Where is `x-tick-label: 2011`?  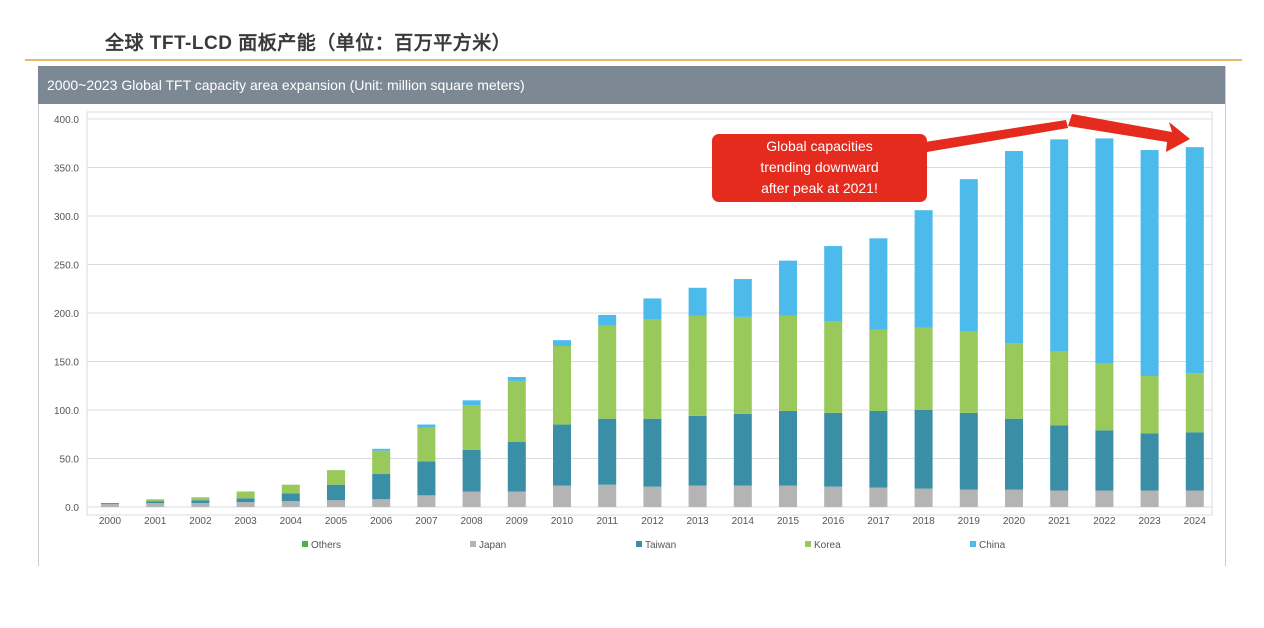
x-tick-label: 2011 is located at coordinates (607, 521).